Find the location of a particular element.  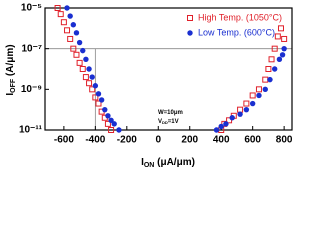

annotation-text: W=10μm is located at coordinates (170, 113).